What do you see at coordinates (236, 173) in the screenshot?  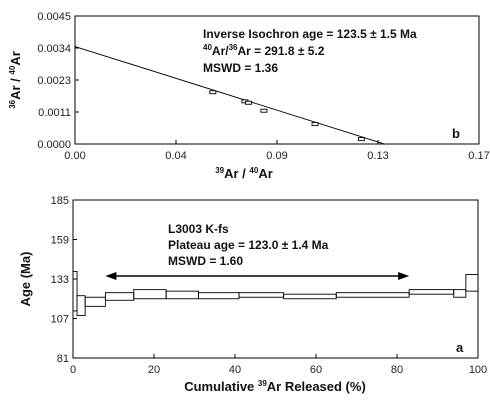 I see `xlabel-mid: Ar /` at bounding box center [236, 173].